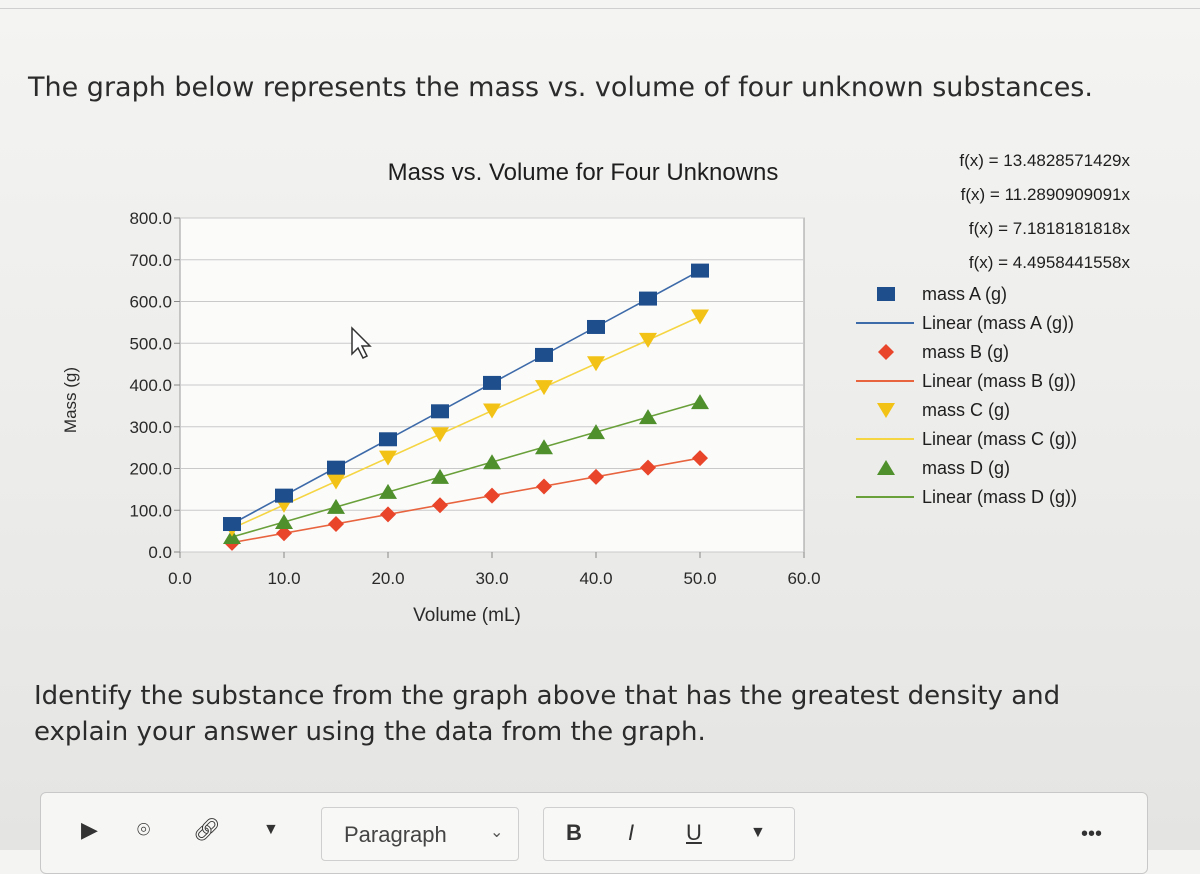 This screenshot has width=1200, height=874. Describe the element at coordinates (694, 832) in the screenshot. I see `underline-button: U` at that location.